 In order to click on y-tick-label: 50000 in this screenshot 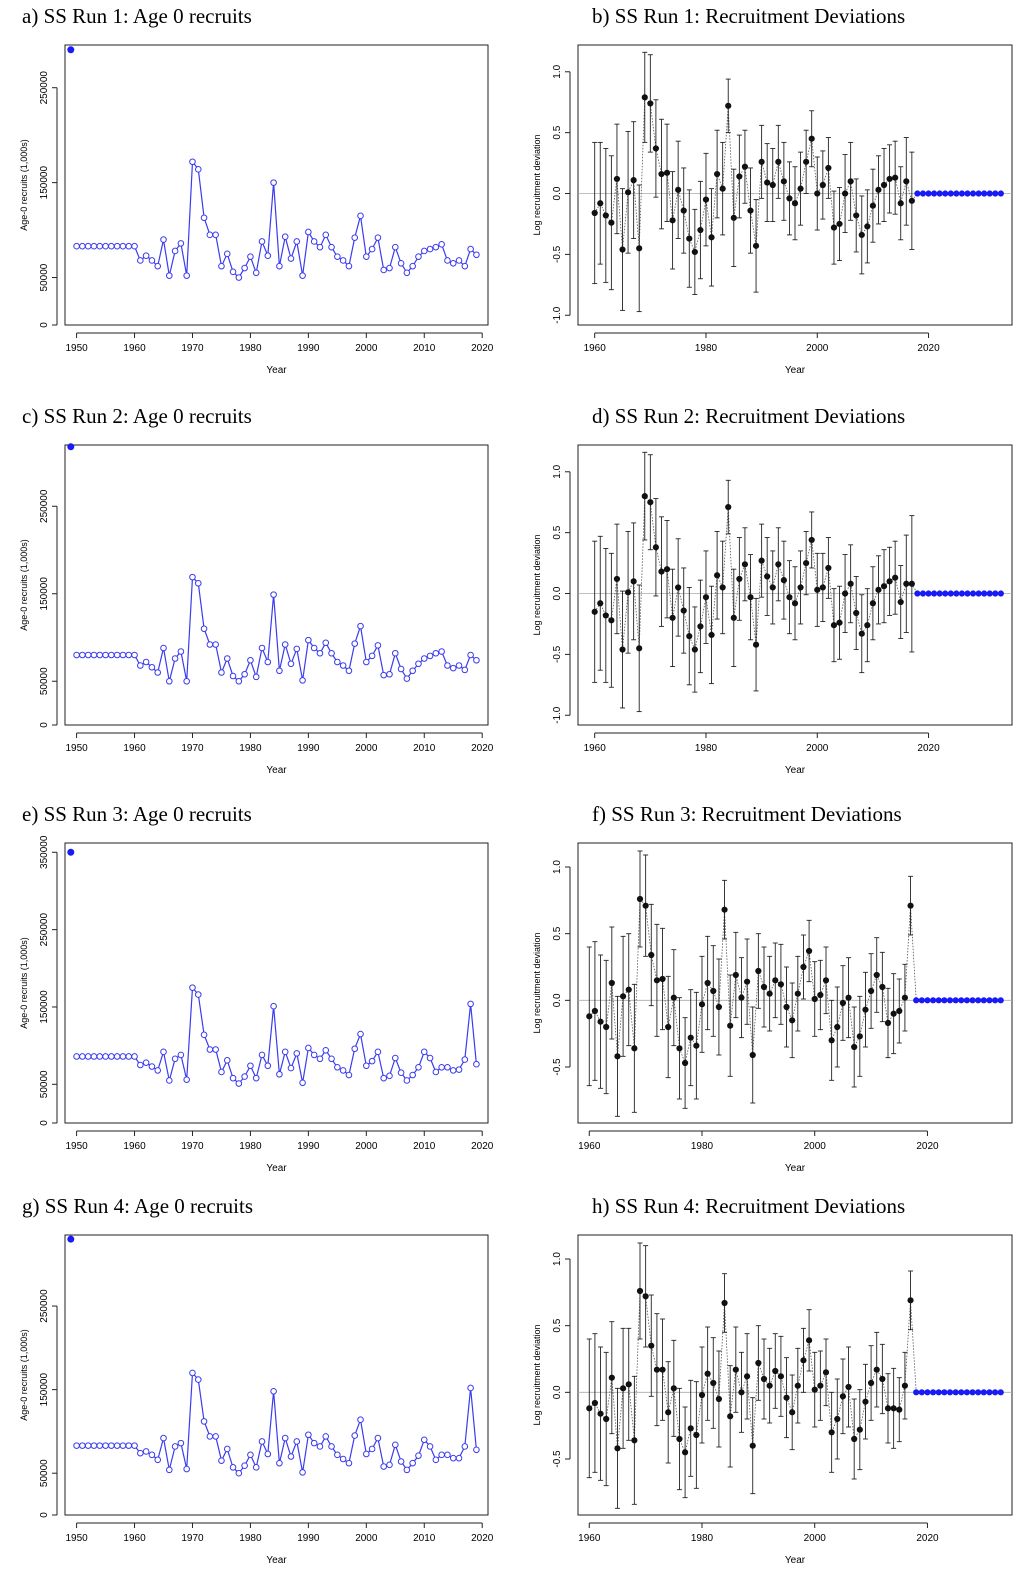, I will do `click(44, 1473)`.